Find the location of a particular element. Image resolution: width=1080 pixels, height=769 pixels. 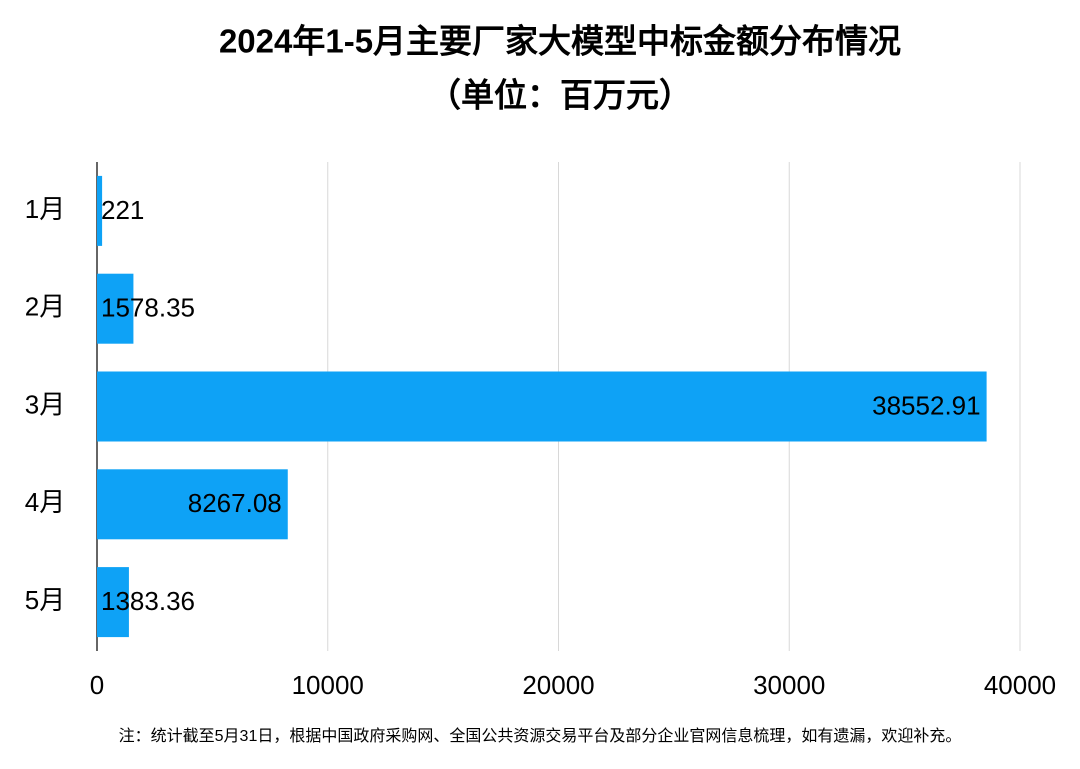

x-tick-label: 0 is located at coordinates (97, 685).